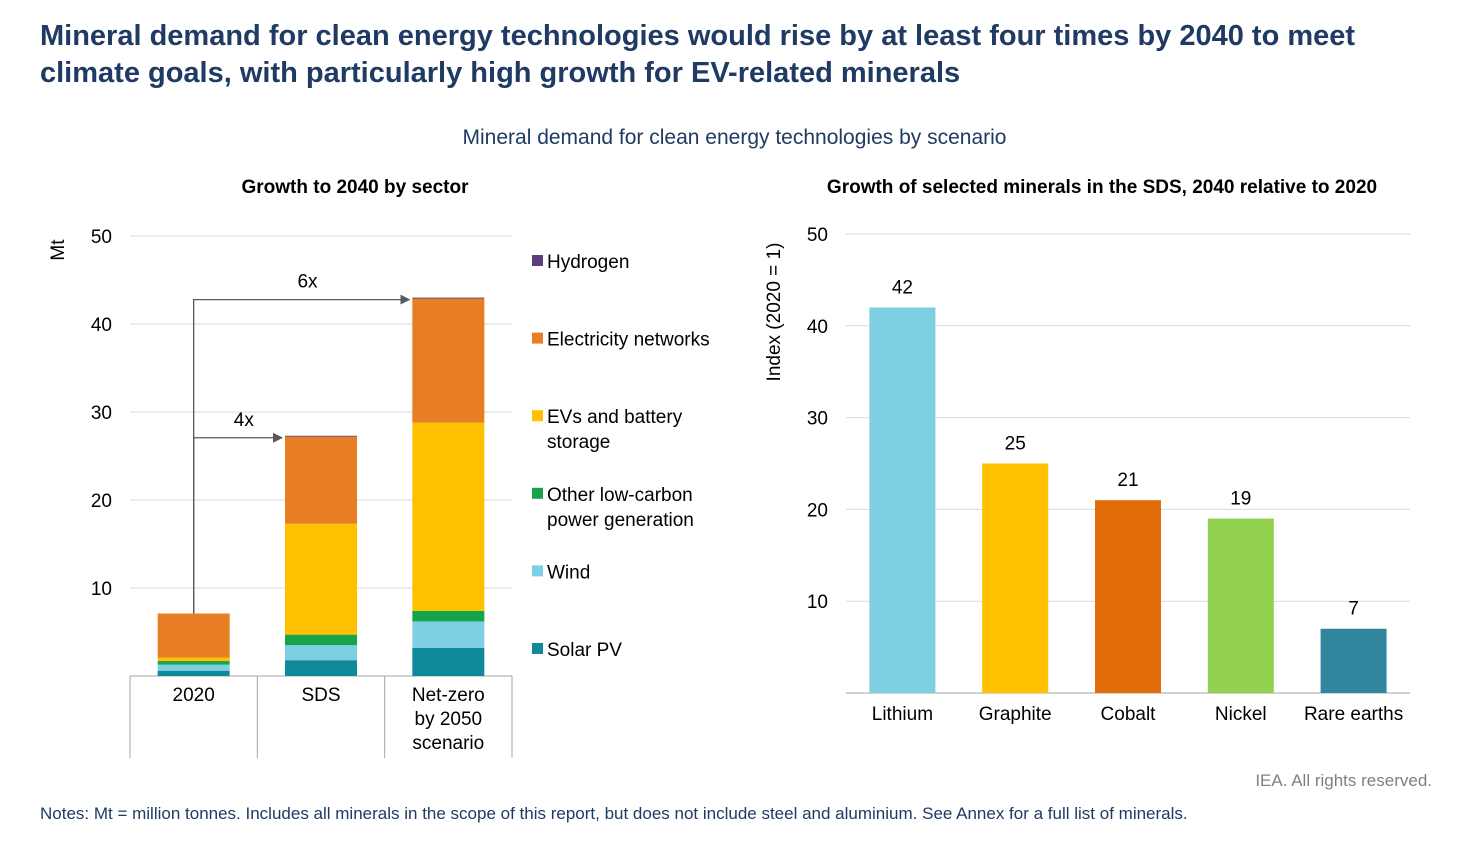 The image size is (1469, 862). Describe the element at coordinates (1343, 780) in the screenshot. I see `rights-notice: IEA. All rights reserved.` at that location.